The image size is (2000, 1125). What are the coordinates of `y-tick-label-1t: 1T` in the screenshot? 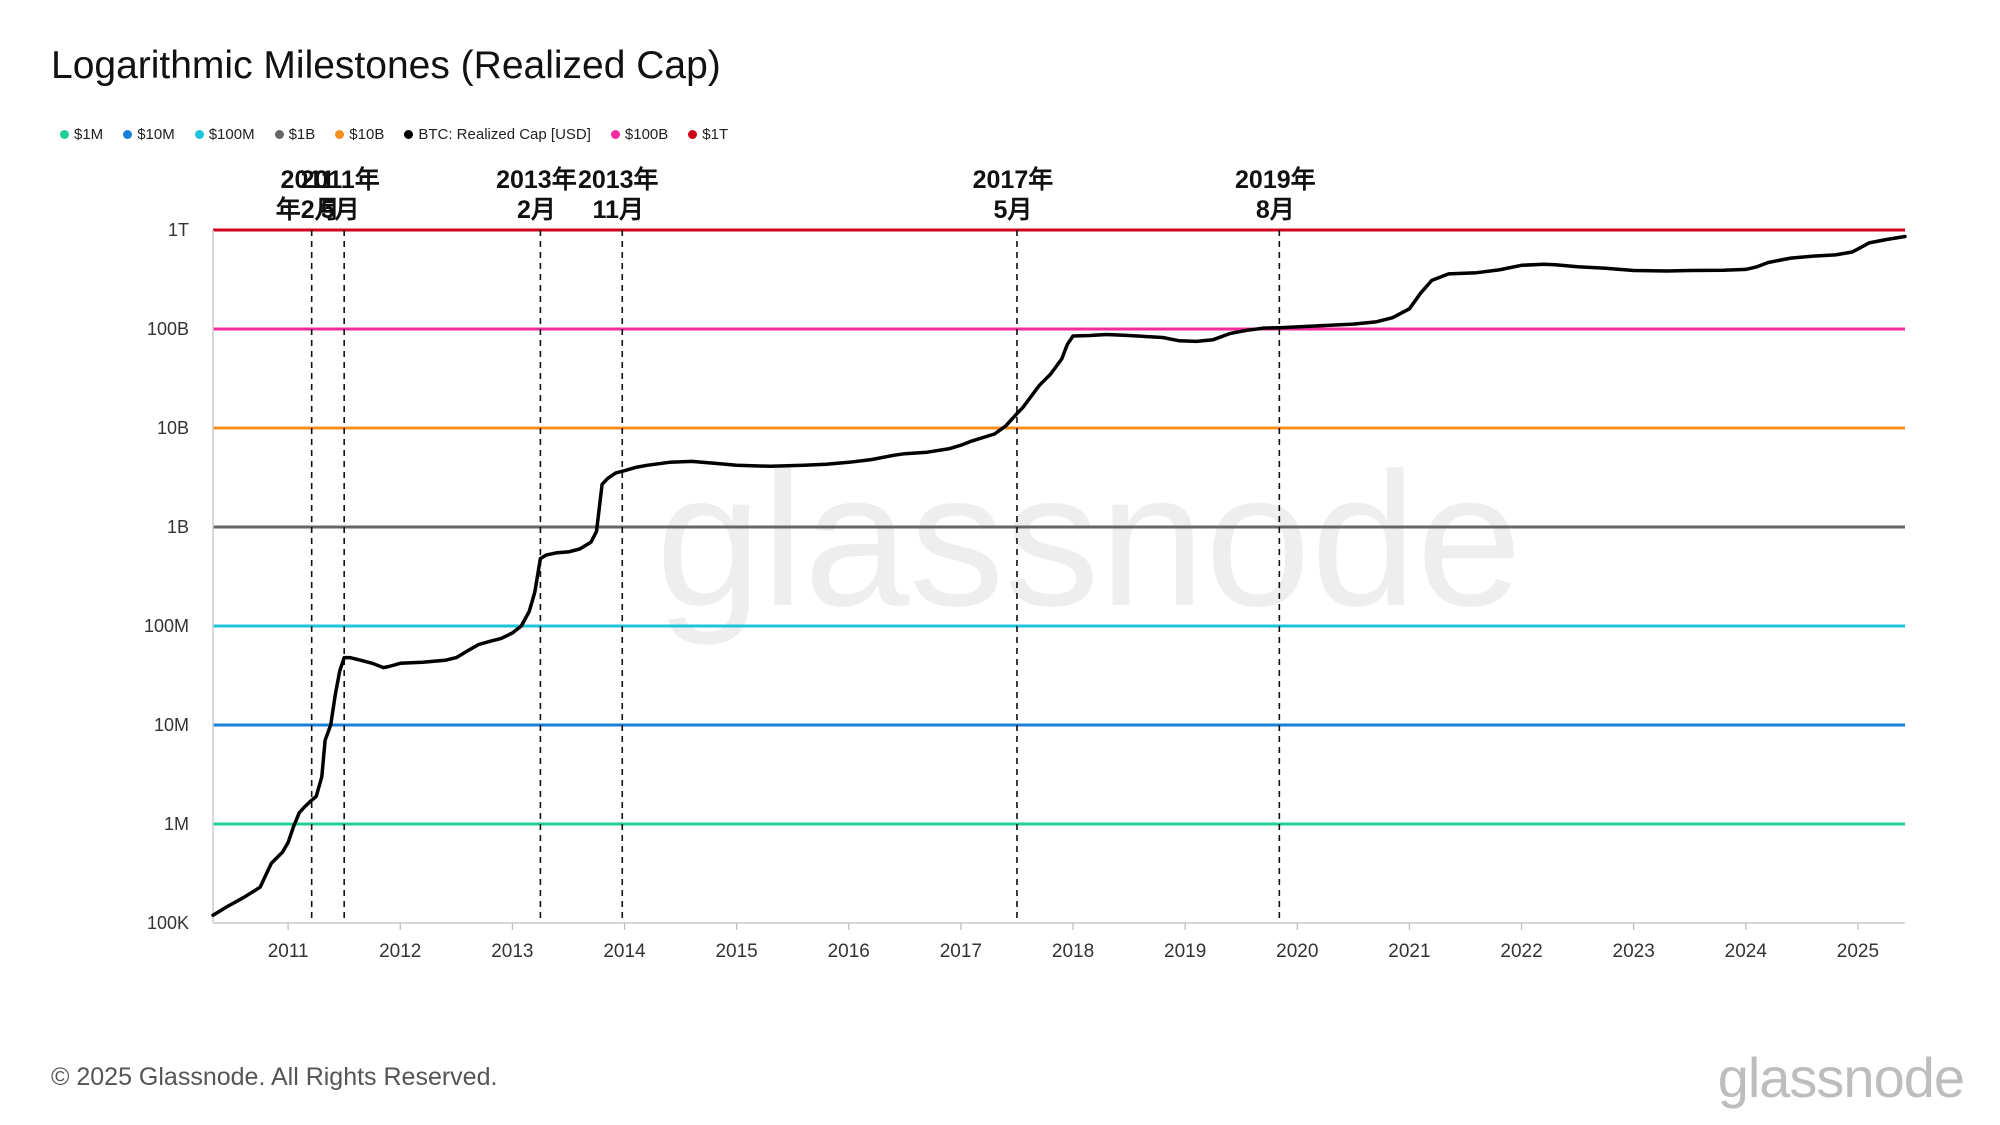 It's located at (178, 230).